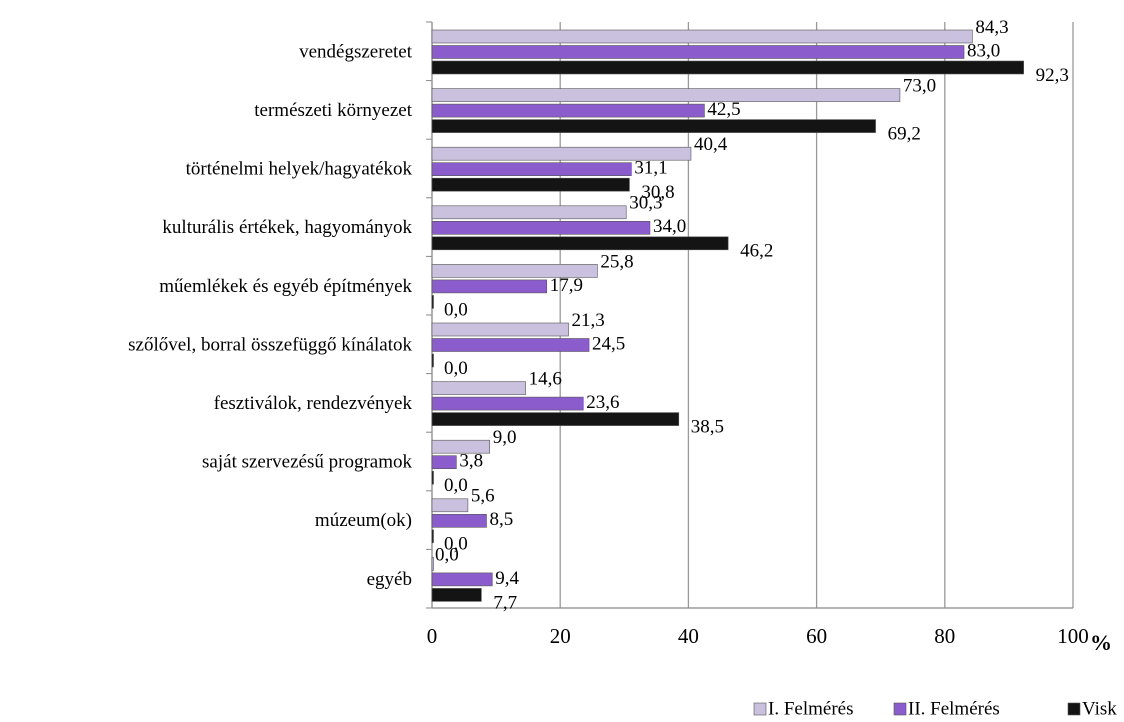  Describe the element at coordinates (307, 462) in the screenshot. I see `category-label: saját szervezésű programok` at that location.